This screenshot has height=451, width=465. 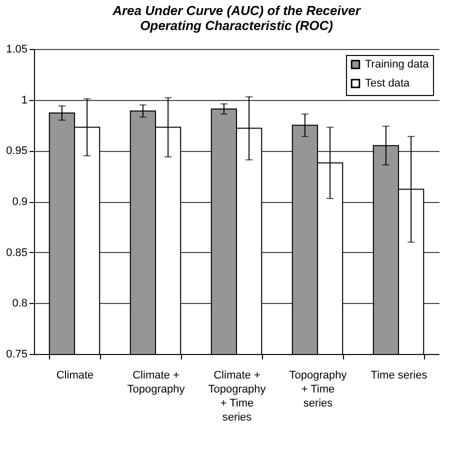 What do you see at coordinates (75, 376) in the screenshot?
I see `x-tick-label: Climate` at bounding box center [75, 376].